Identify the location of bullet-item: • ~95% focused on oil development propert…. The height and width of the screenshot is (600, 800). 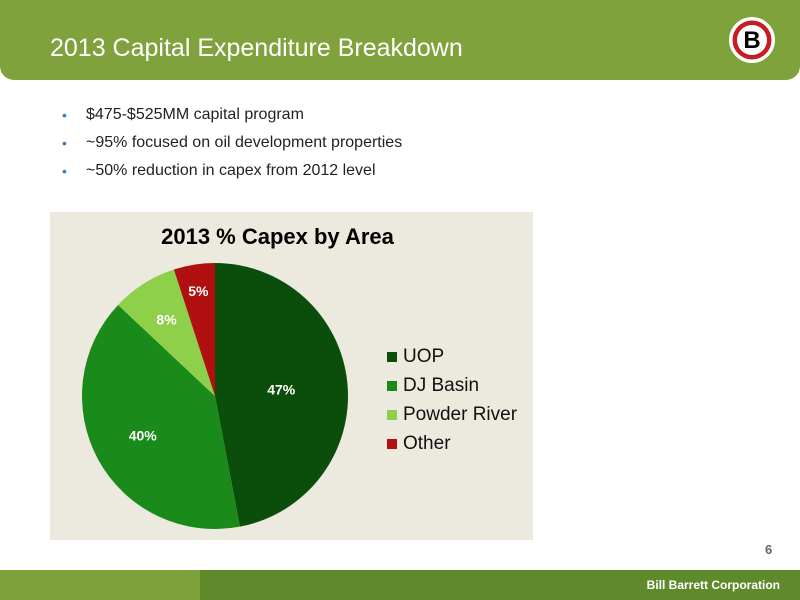
(231, 146).